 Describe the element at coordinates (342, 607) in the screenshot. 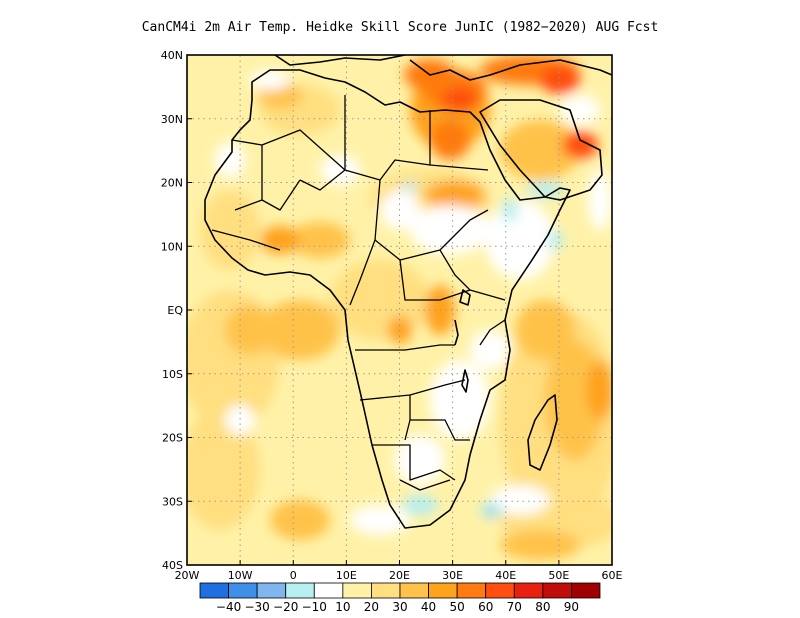

I see `colorbar-label: 10` at that location.